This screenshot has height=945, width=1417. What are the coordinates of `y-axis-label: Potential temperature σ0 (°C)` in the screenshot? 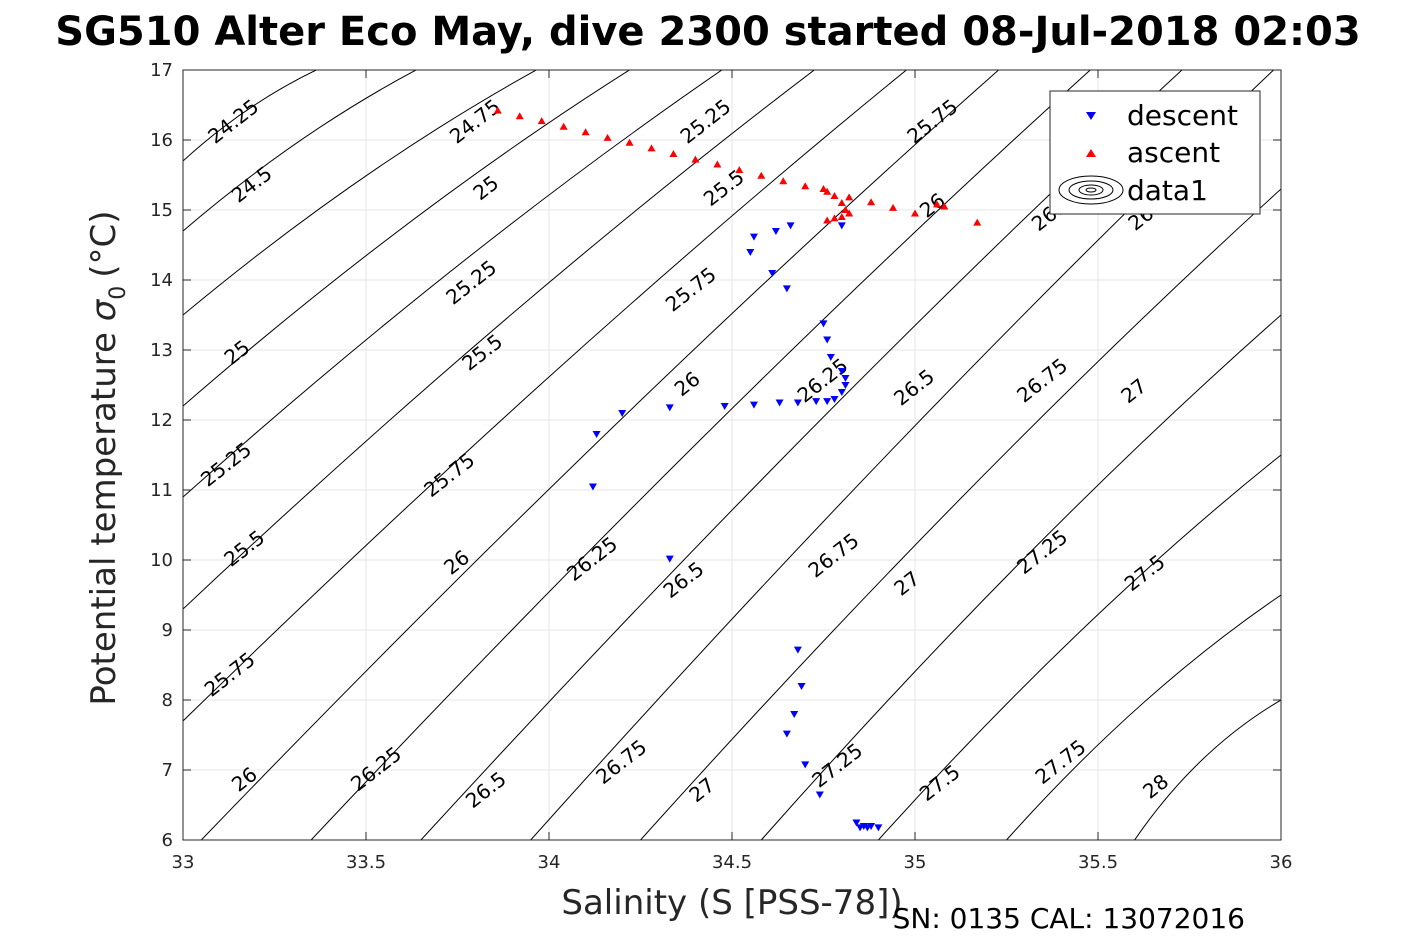 It's located at (107, 457).